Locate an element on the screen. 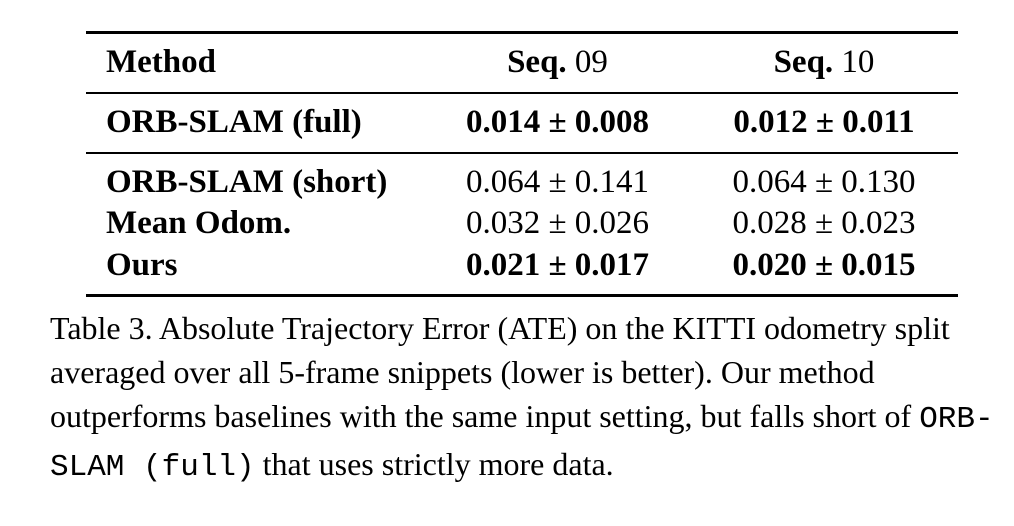 This screenshot has width=1014, height=526. header-seq09-number: 09 is located at coordinates (591, 62).